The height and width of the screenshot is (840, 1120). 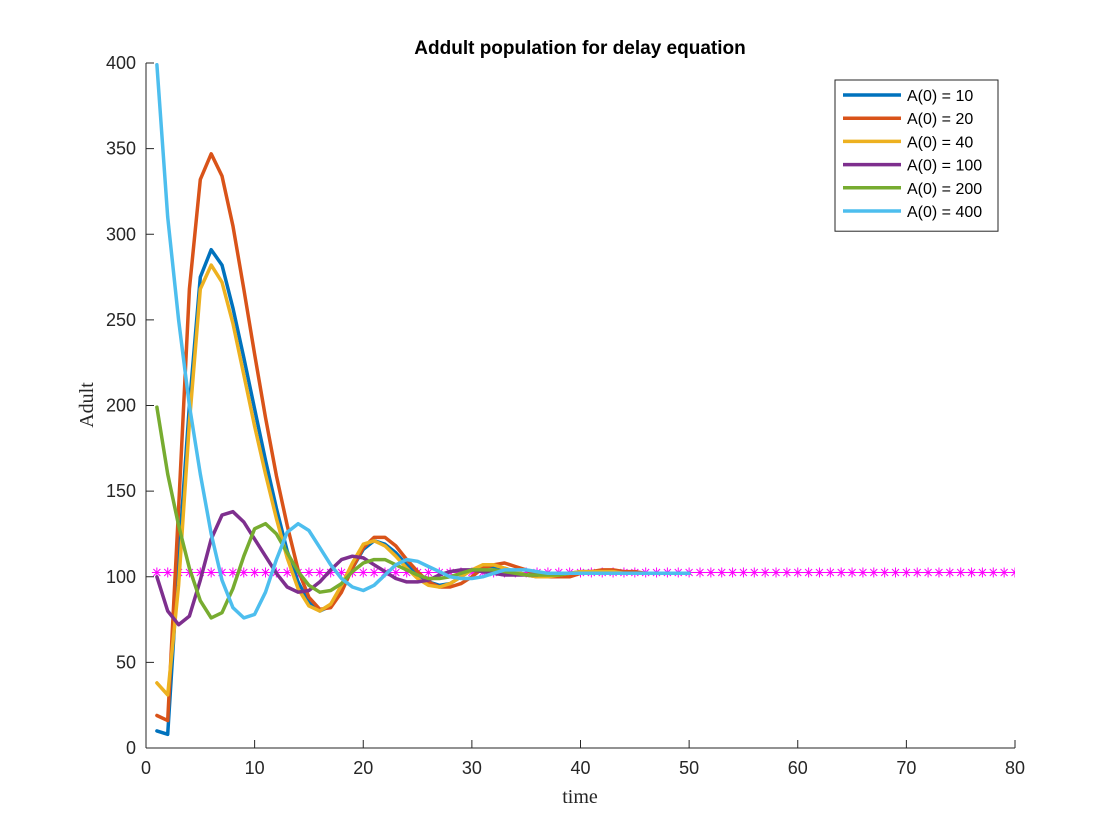 What do you see at coordinates (121, 577) in the screenshot?
I see `y-tick-label: 100` at bounding box center [121, 577].